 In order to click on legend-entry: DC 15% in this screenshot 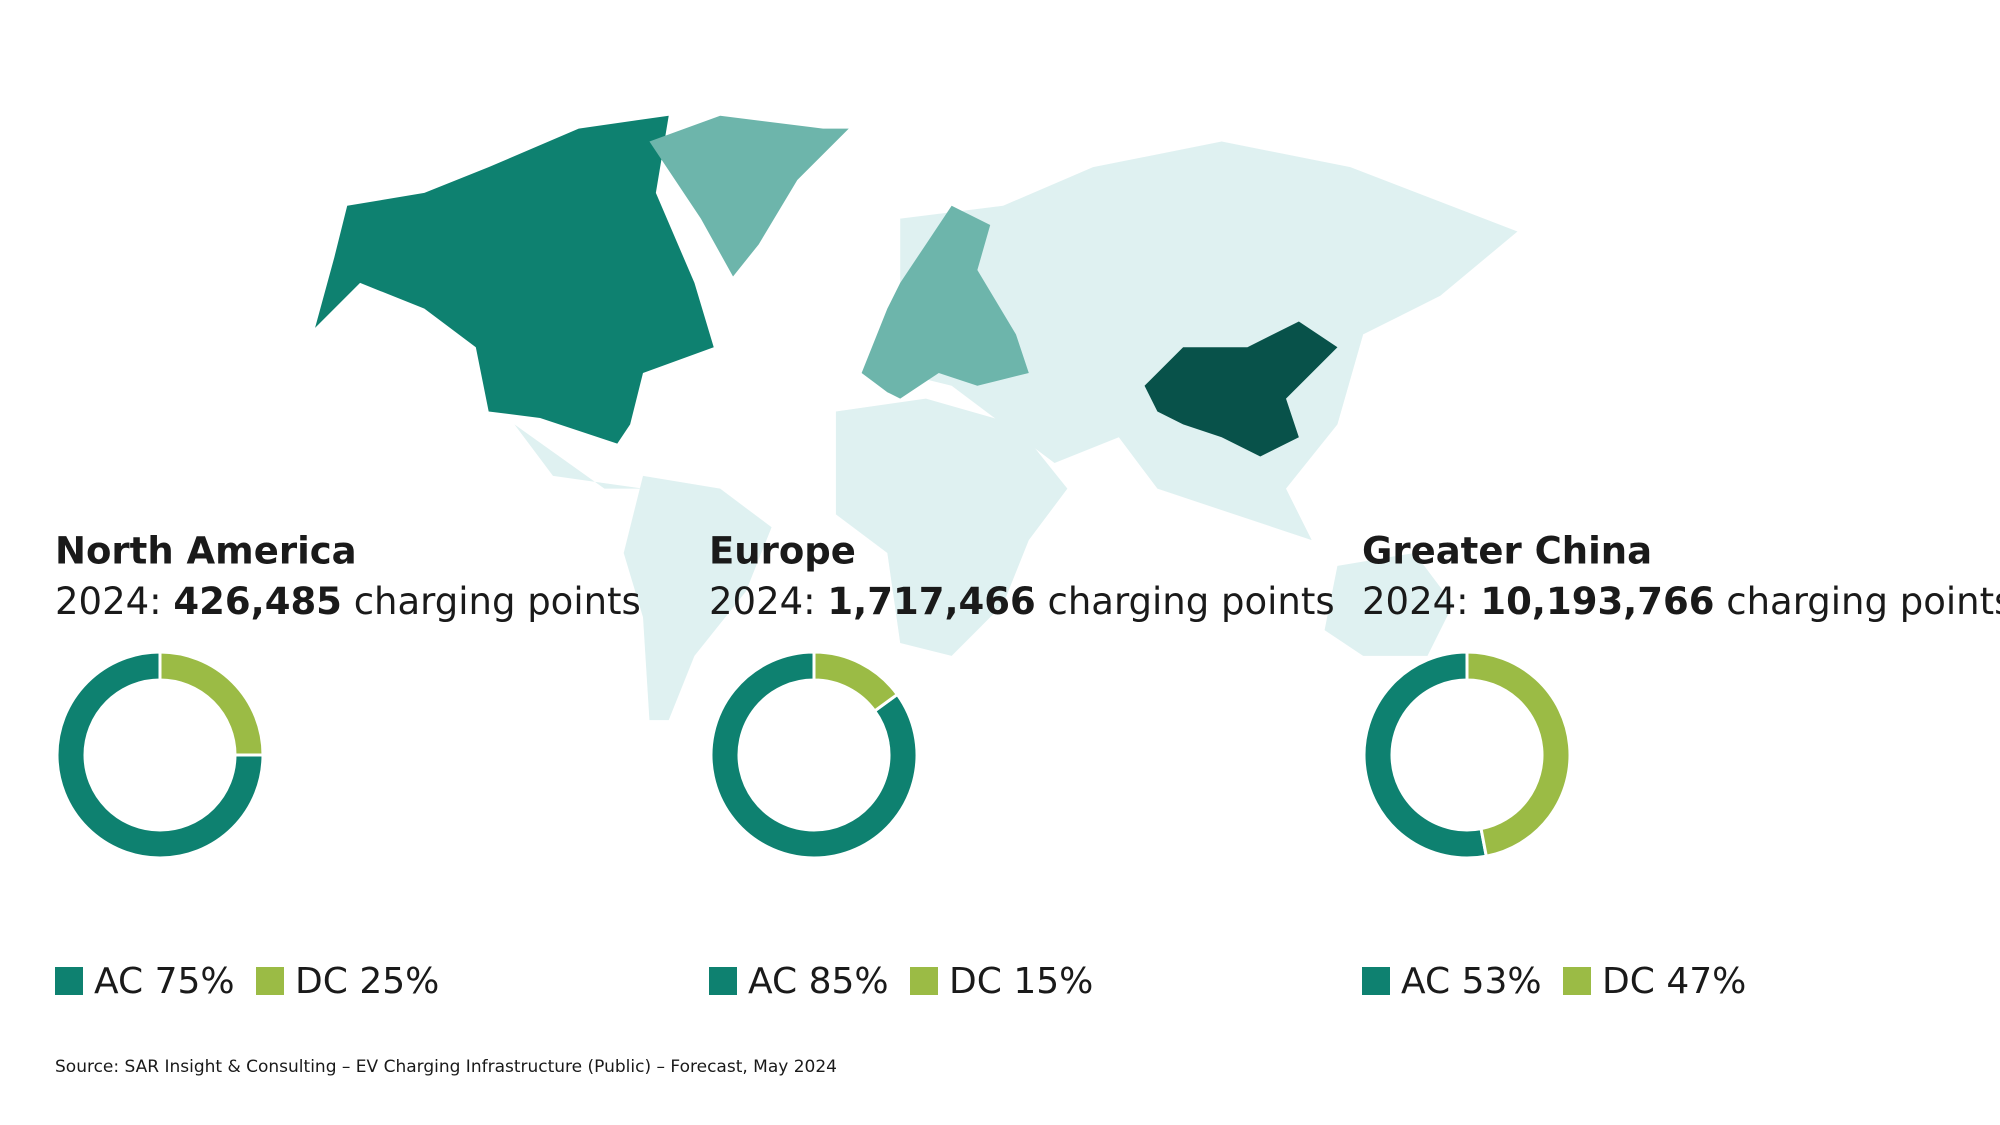, I will do `click(1021, 981)`.